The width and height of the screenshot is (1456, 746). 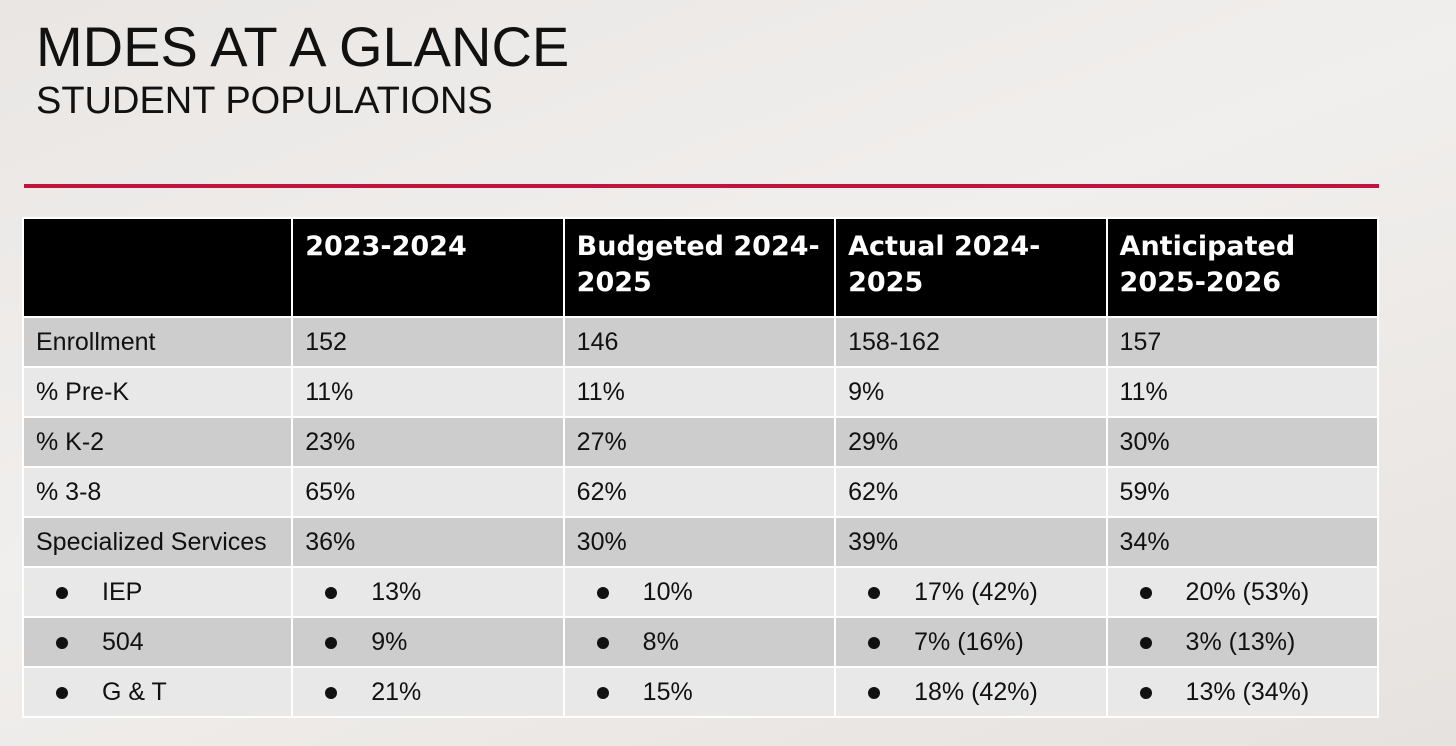 I want to click on table-cell: 36%, so click(x=428, y=542).